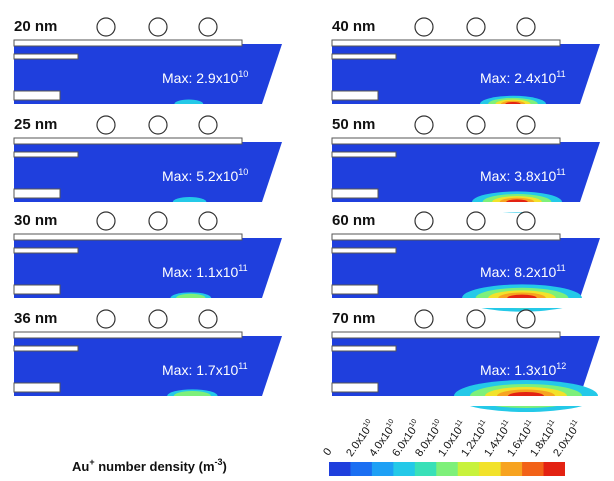 Image resolution: width=614 pixels, height=481 pixels. I want to click on panel-max-value: Max: 1.3x1012, so click(523, 368).